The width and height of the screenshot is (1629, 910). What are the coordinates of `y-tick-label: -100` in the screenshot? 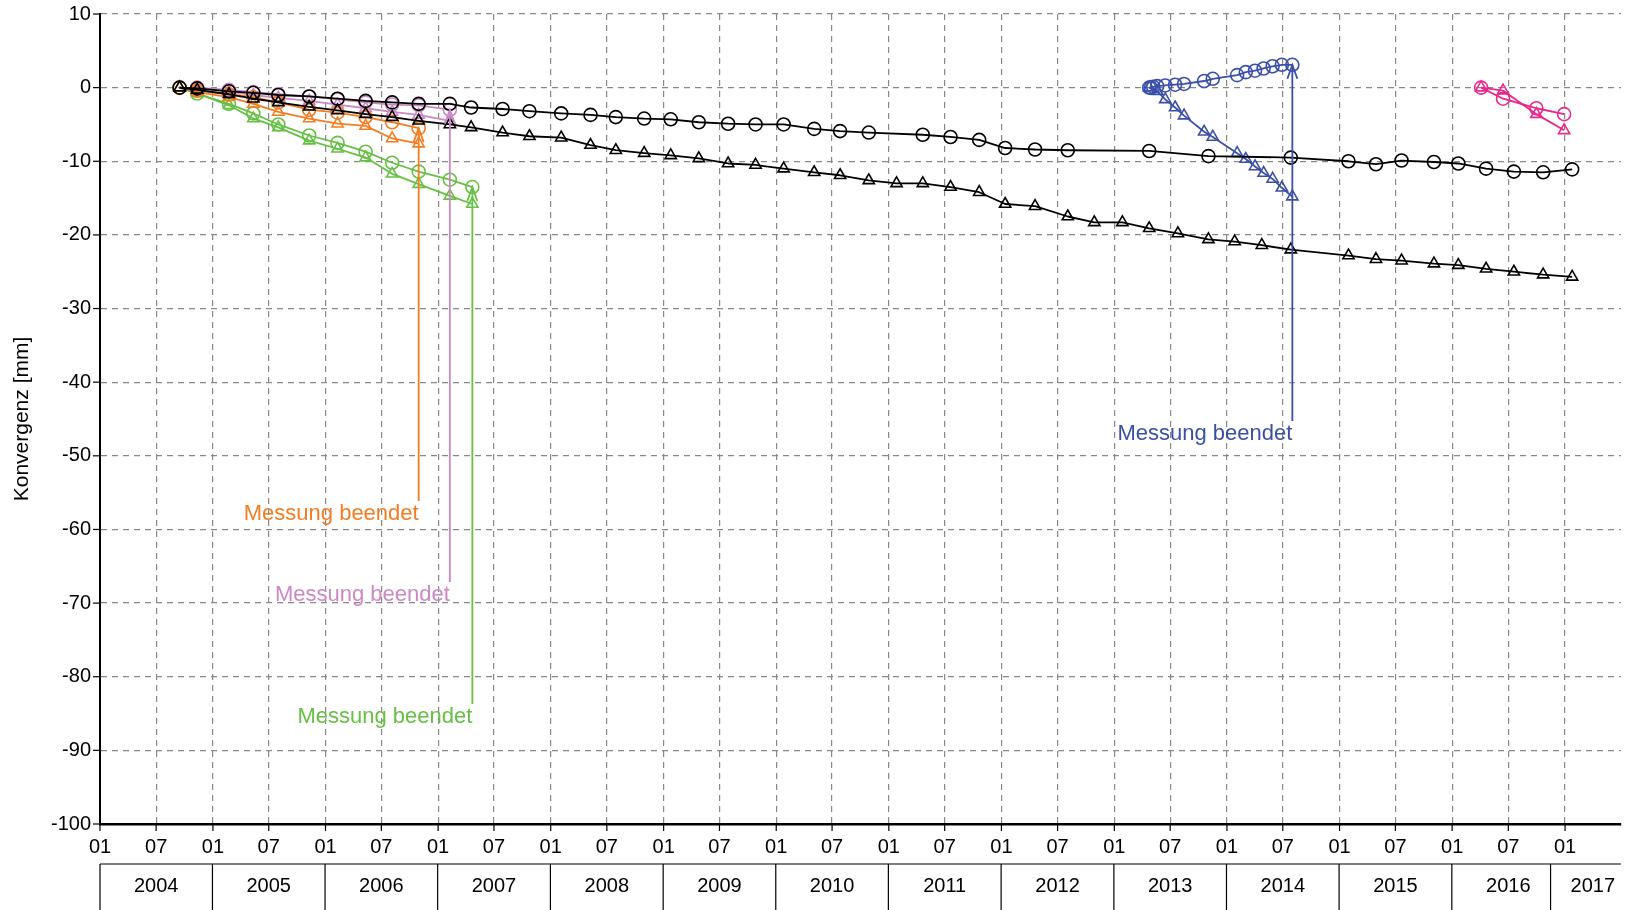 It's located at (70, 822).